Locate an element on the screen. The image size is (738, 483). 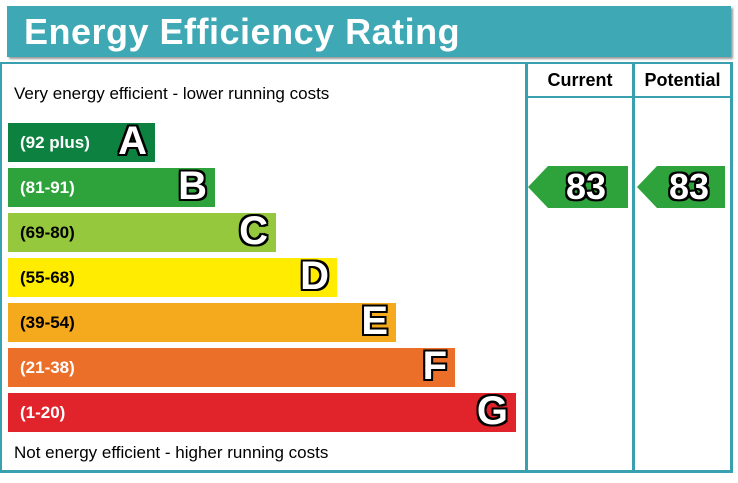
chart-title-bar: Energy Efficiency Rating is located at coordinates (369, 31).